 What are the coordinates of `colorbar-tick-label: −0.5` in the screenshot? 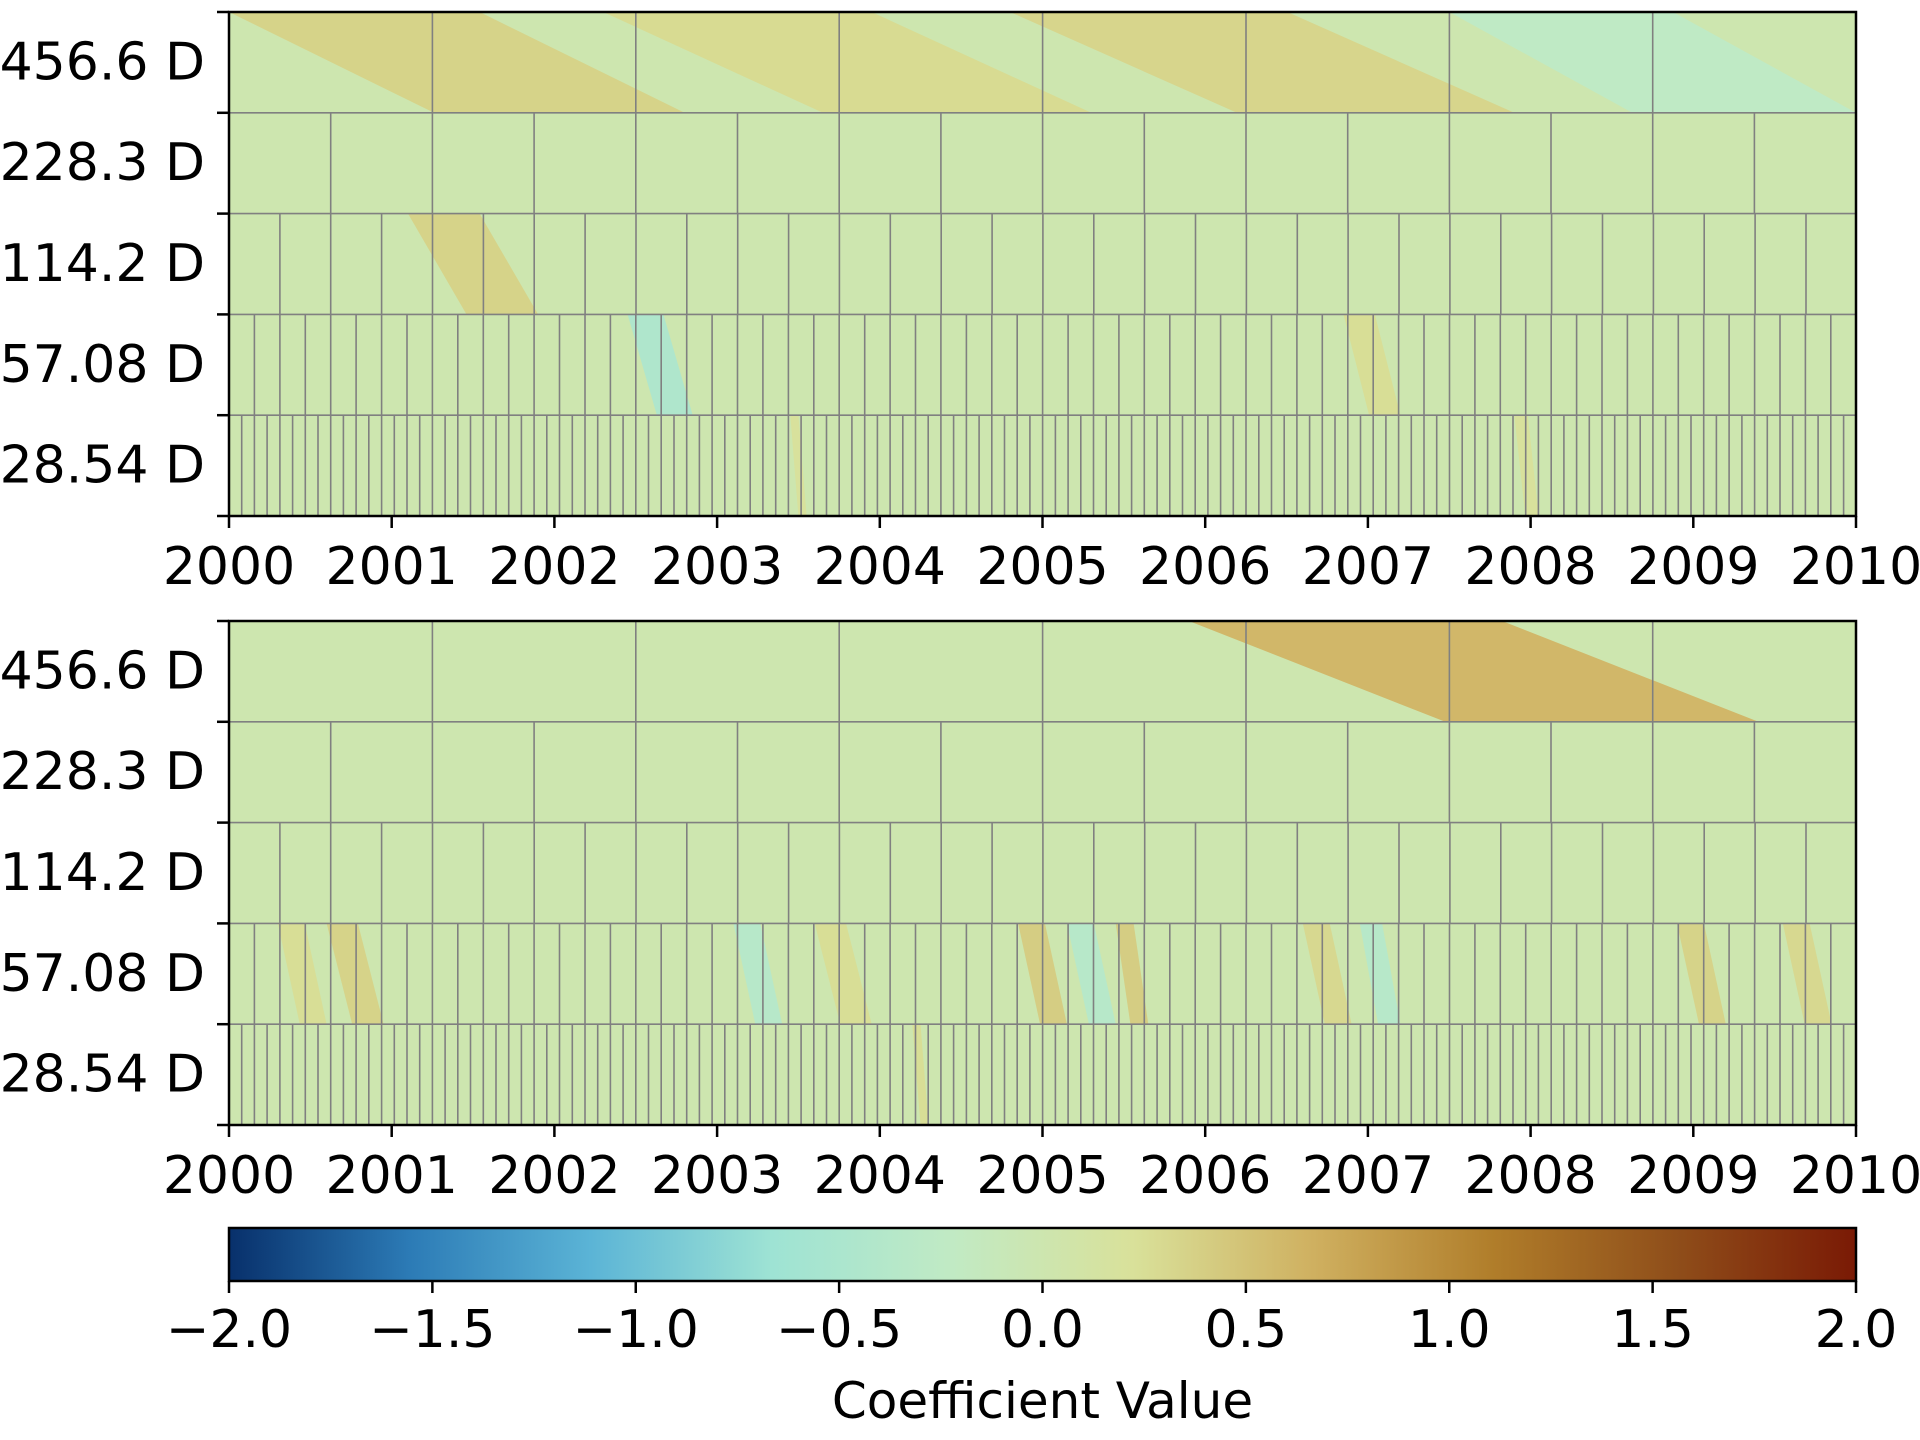 It's located at (839, 1330).